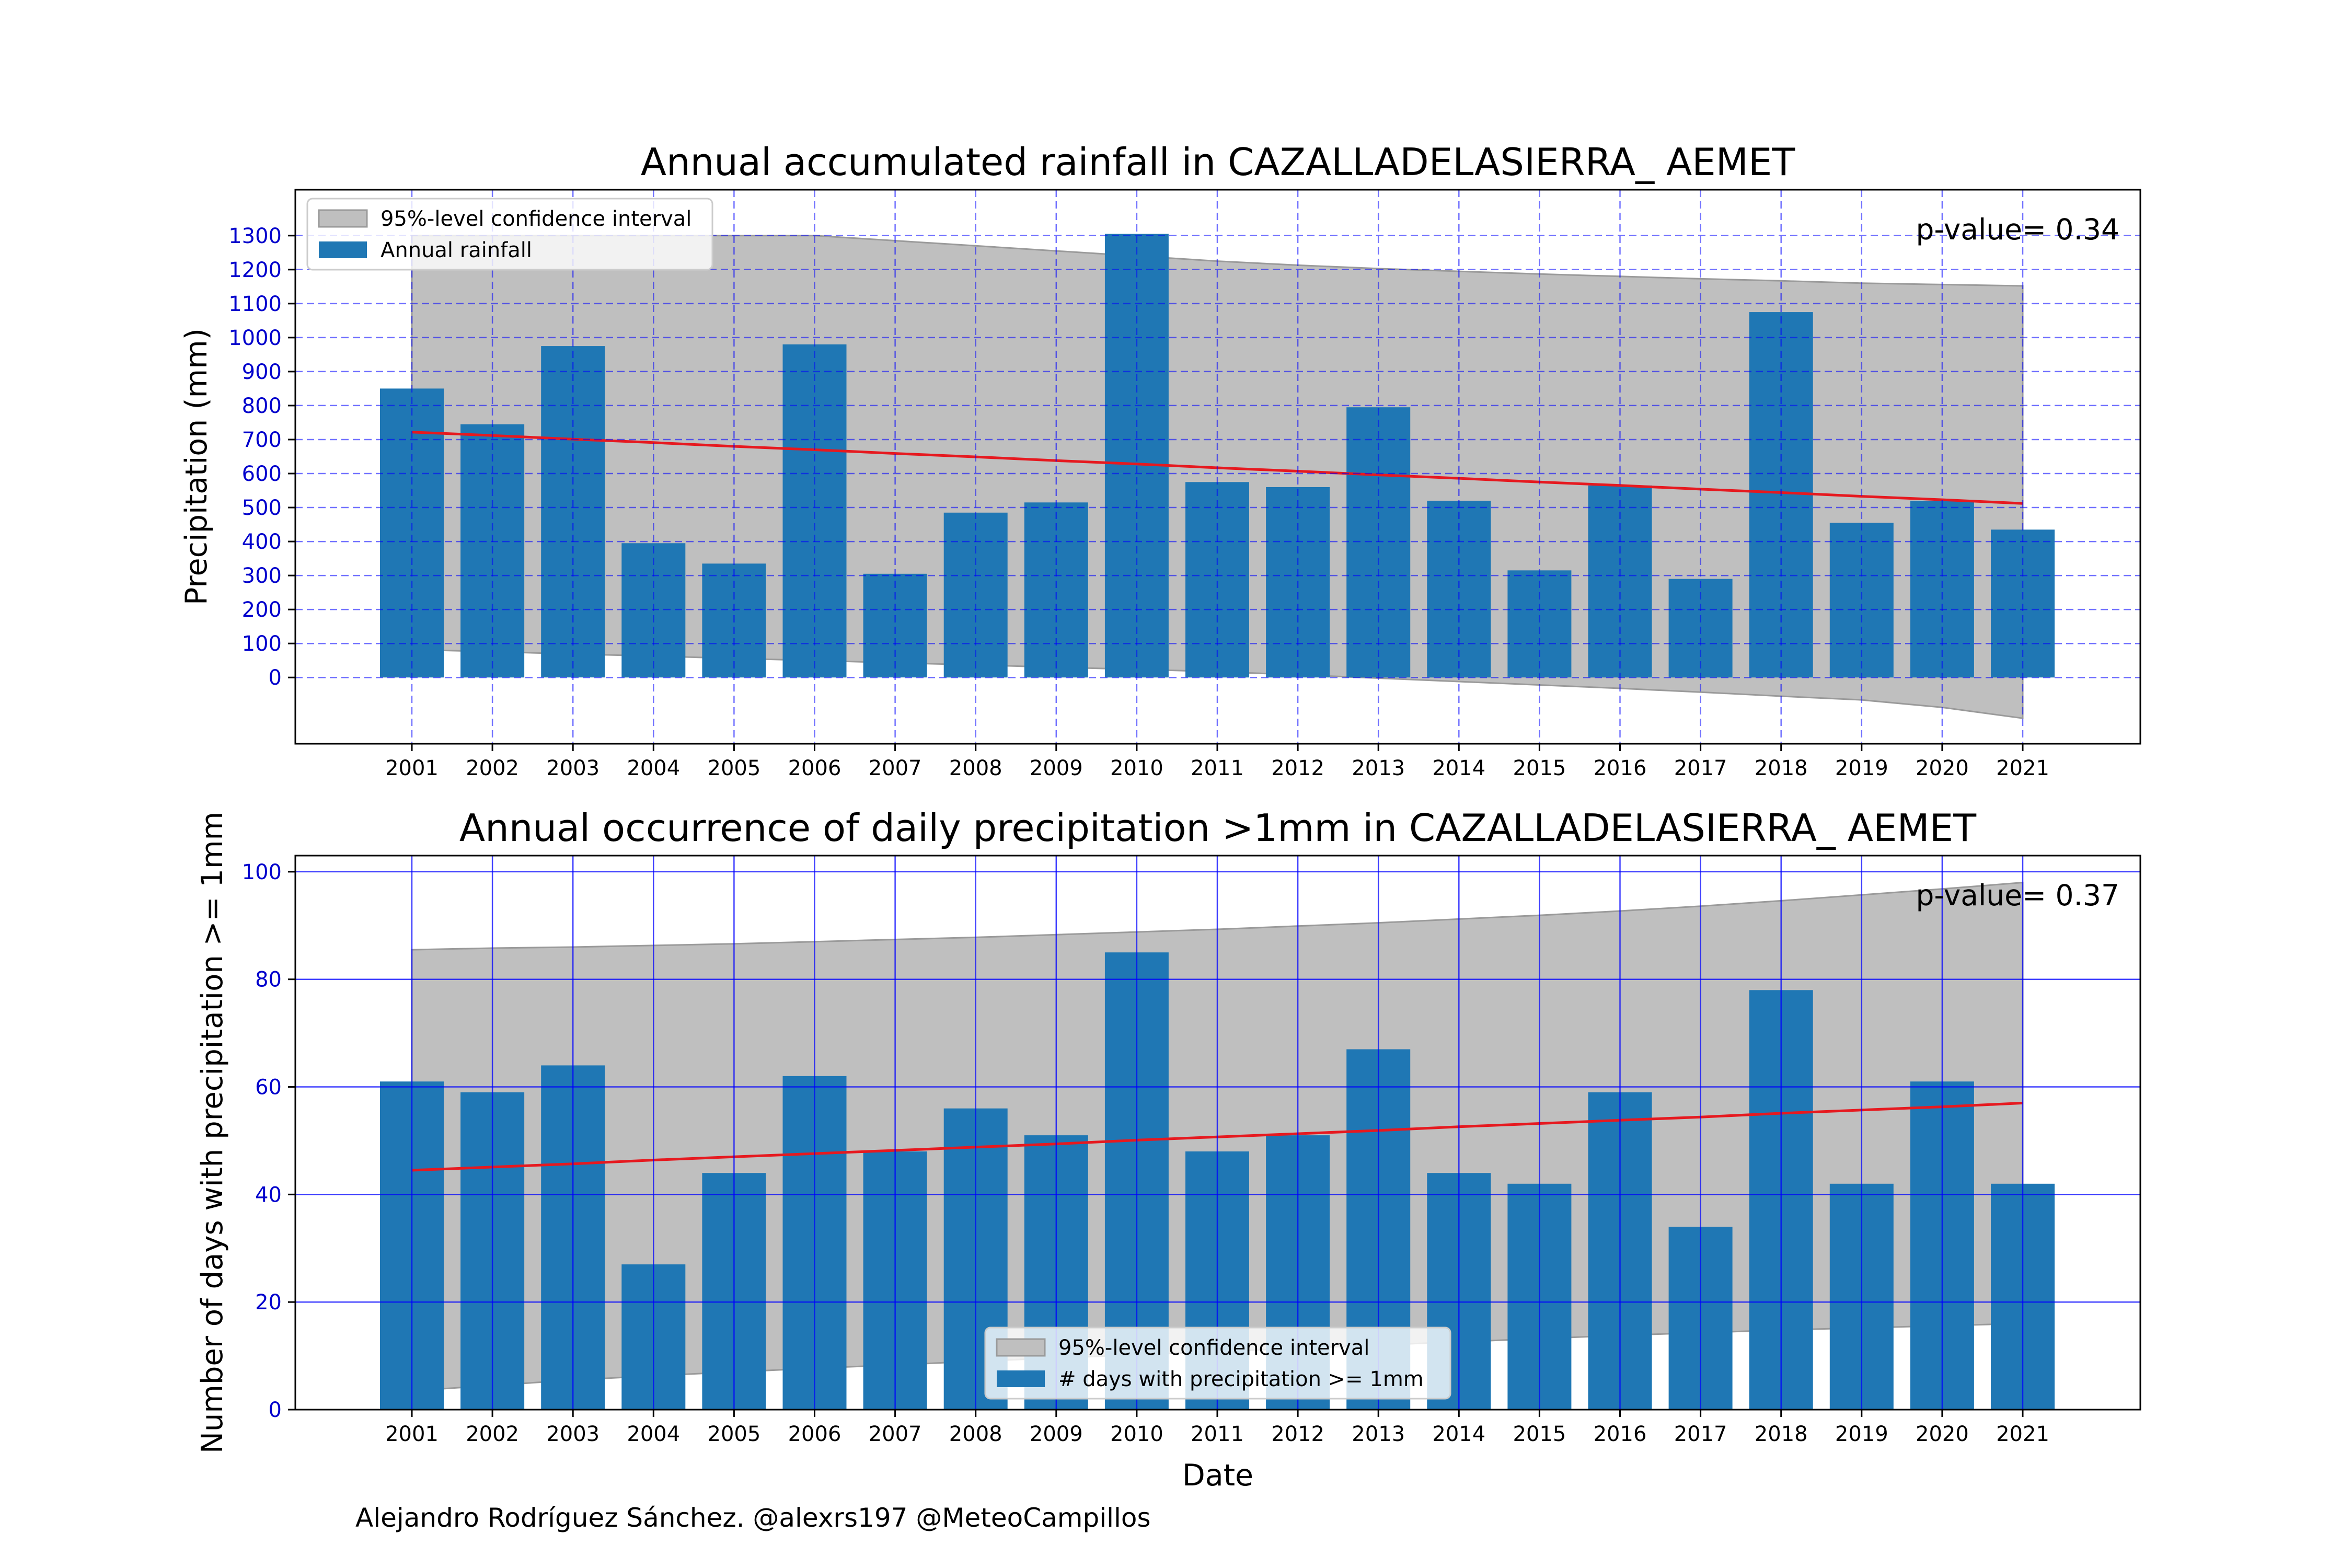 This screenshot has width=2352, height=1568. What do you see at coordinates (262, 406) in the screenshot?
I see `chart1-y-tick-label: 800` at bounding box center [262, 406].